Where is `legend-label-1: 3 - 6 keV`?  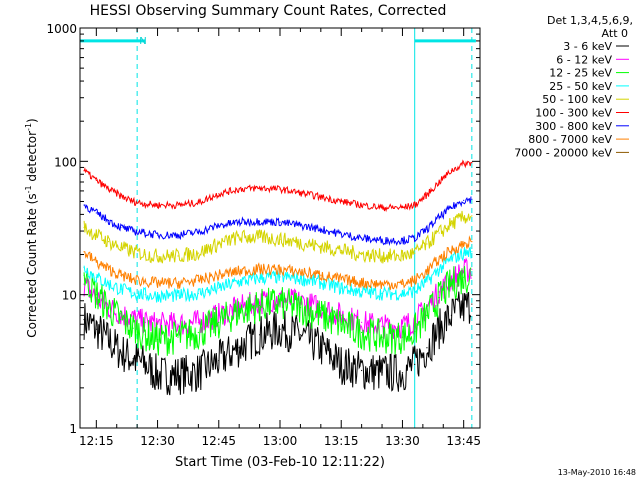
legend-label-1: 3 - 6 keV is located at coordinates (587, 46).